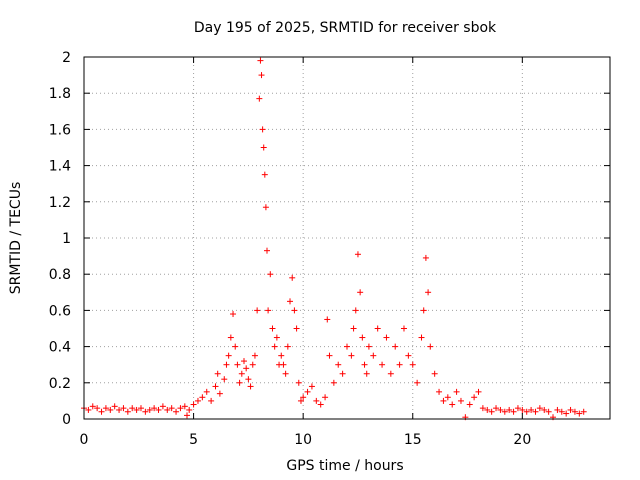 The image size is (640, 480). I want to click on y-tick-label: 1.4, so click(60, 167).